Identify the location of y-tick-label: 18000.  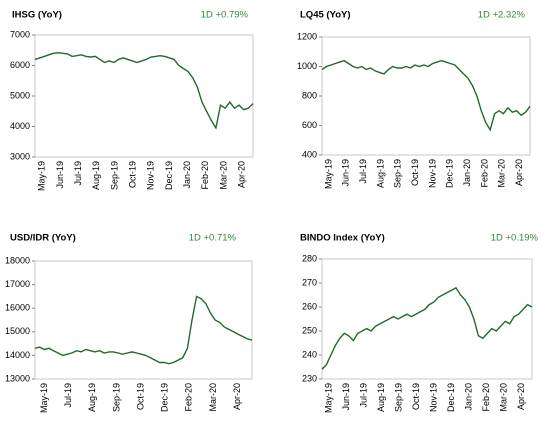
(17, 260).